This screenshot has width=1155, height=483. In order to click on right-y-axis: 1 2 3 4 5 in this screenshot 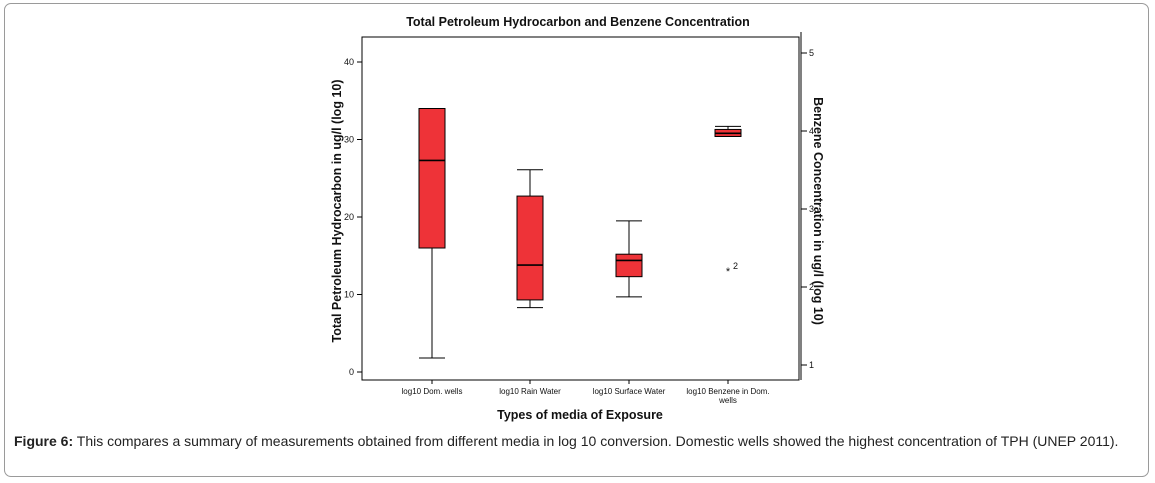, I will do `click(807, 206)`.